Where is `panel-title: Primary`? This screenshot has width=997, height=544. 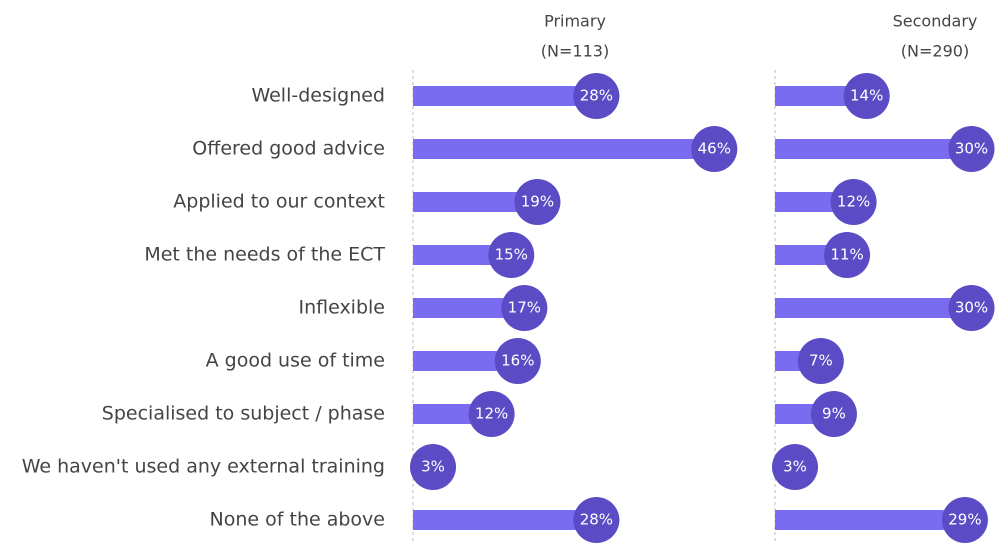
panel-title: Primary is located at coordinates (575, 21).